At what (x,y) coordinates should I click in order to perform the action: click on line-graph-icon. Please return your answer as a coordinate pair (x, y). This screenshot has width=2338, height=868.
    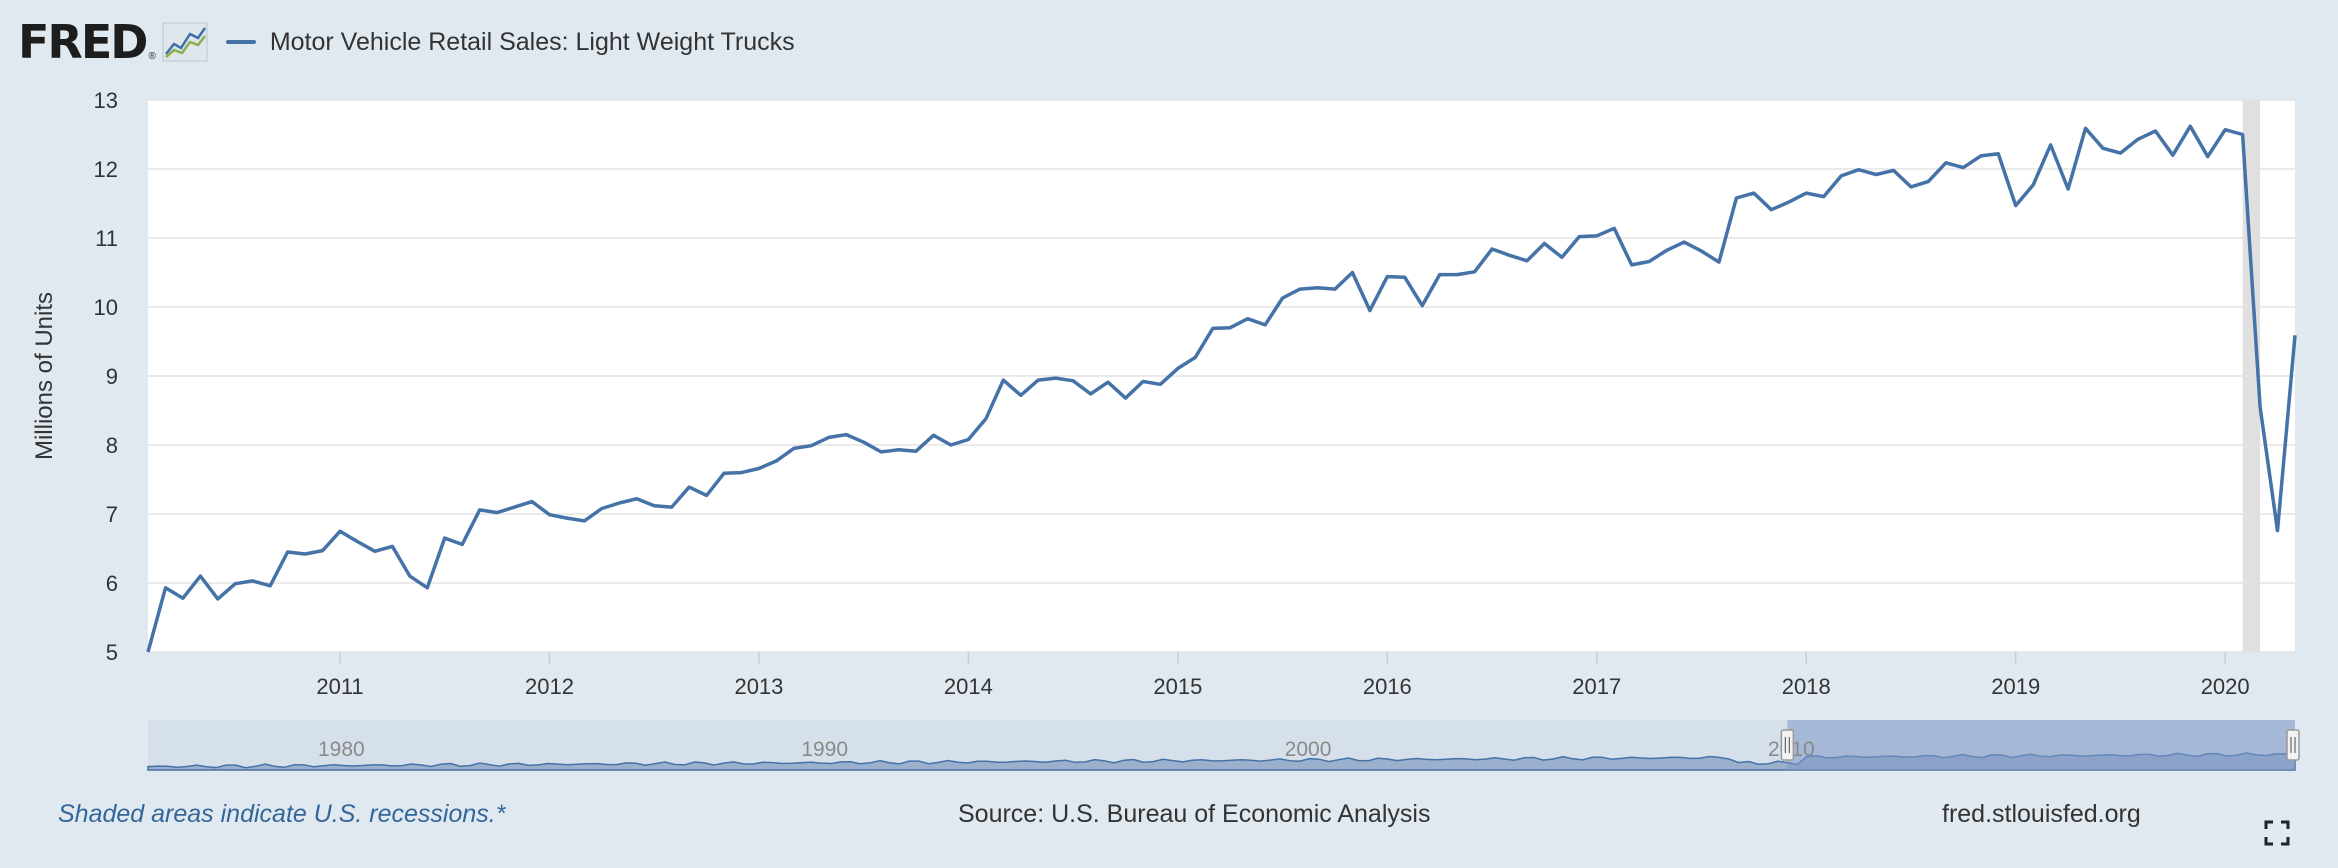
    Looking at the image, I should click on (185, 42).